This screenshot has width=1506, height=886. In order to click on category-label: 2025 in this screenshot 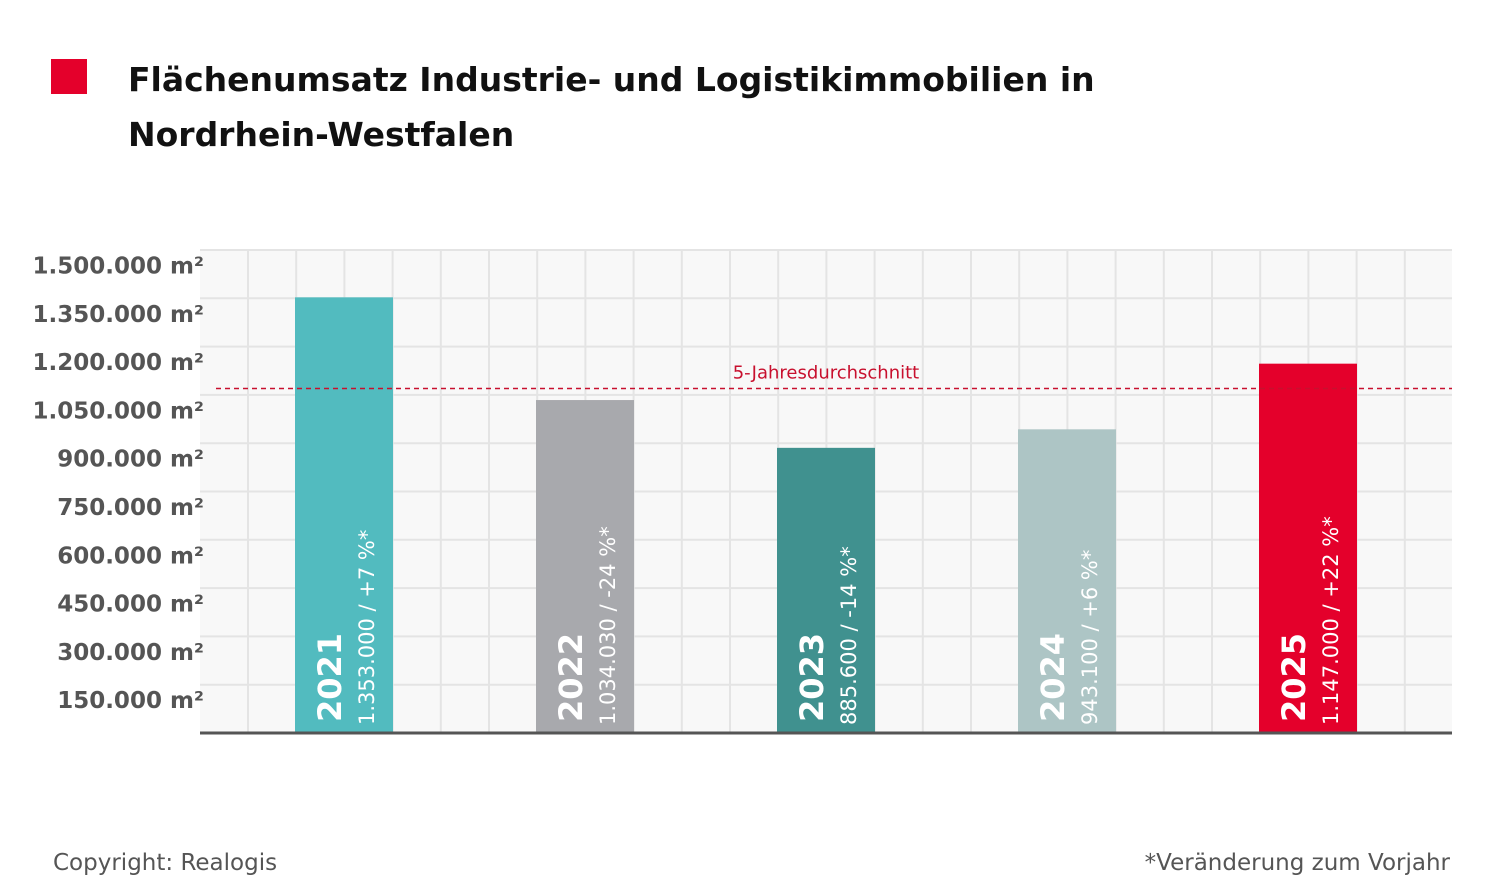, I will do `click(1294, 677)`.